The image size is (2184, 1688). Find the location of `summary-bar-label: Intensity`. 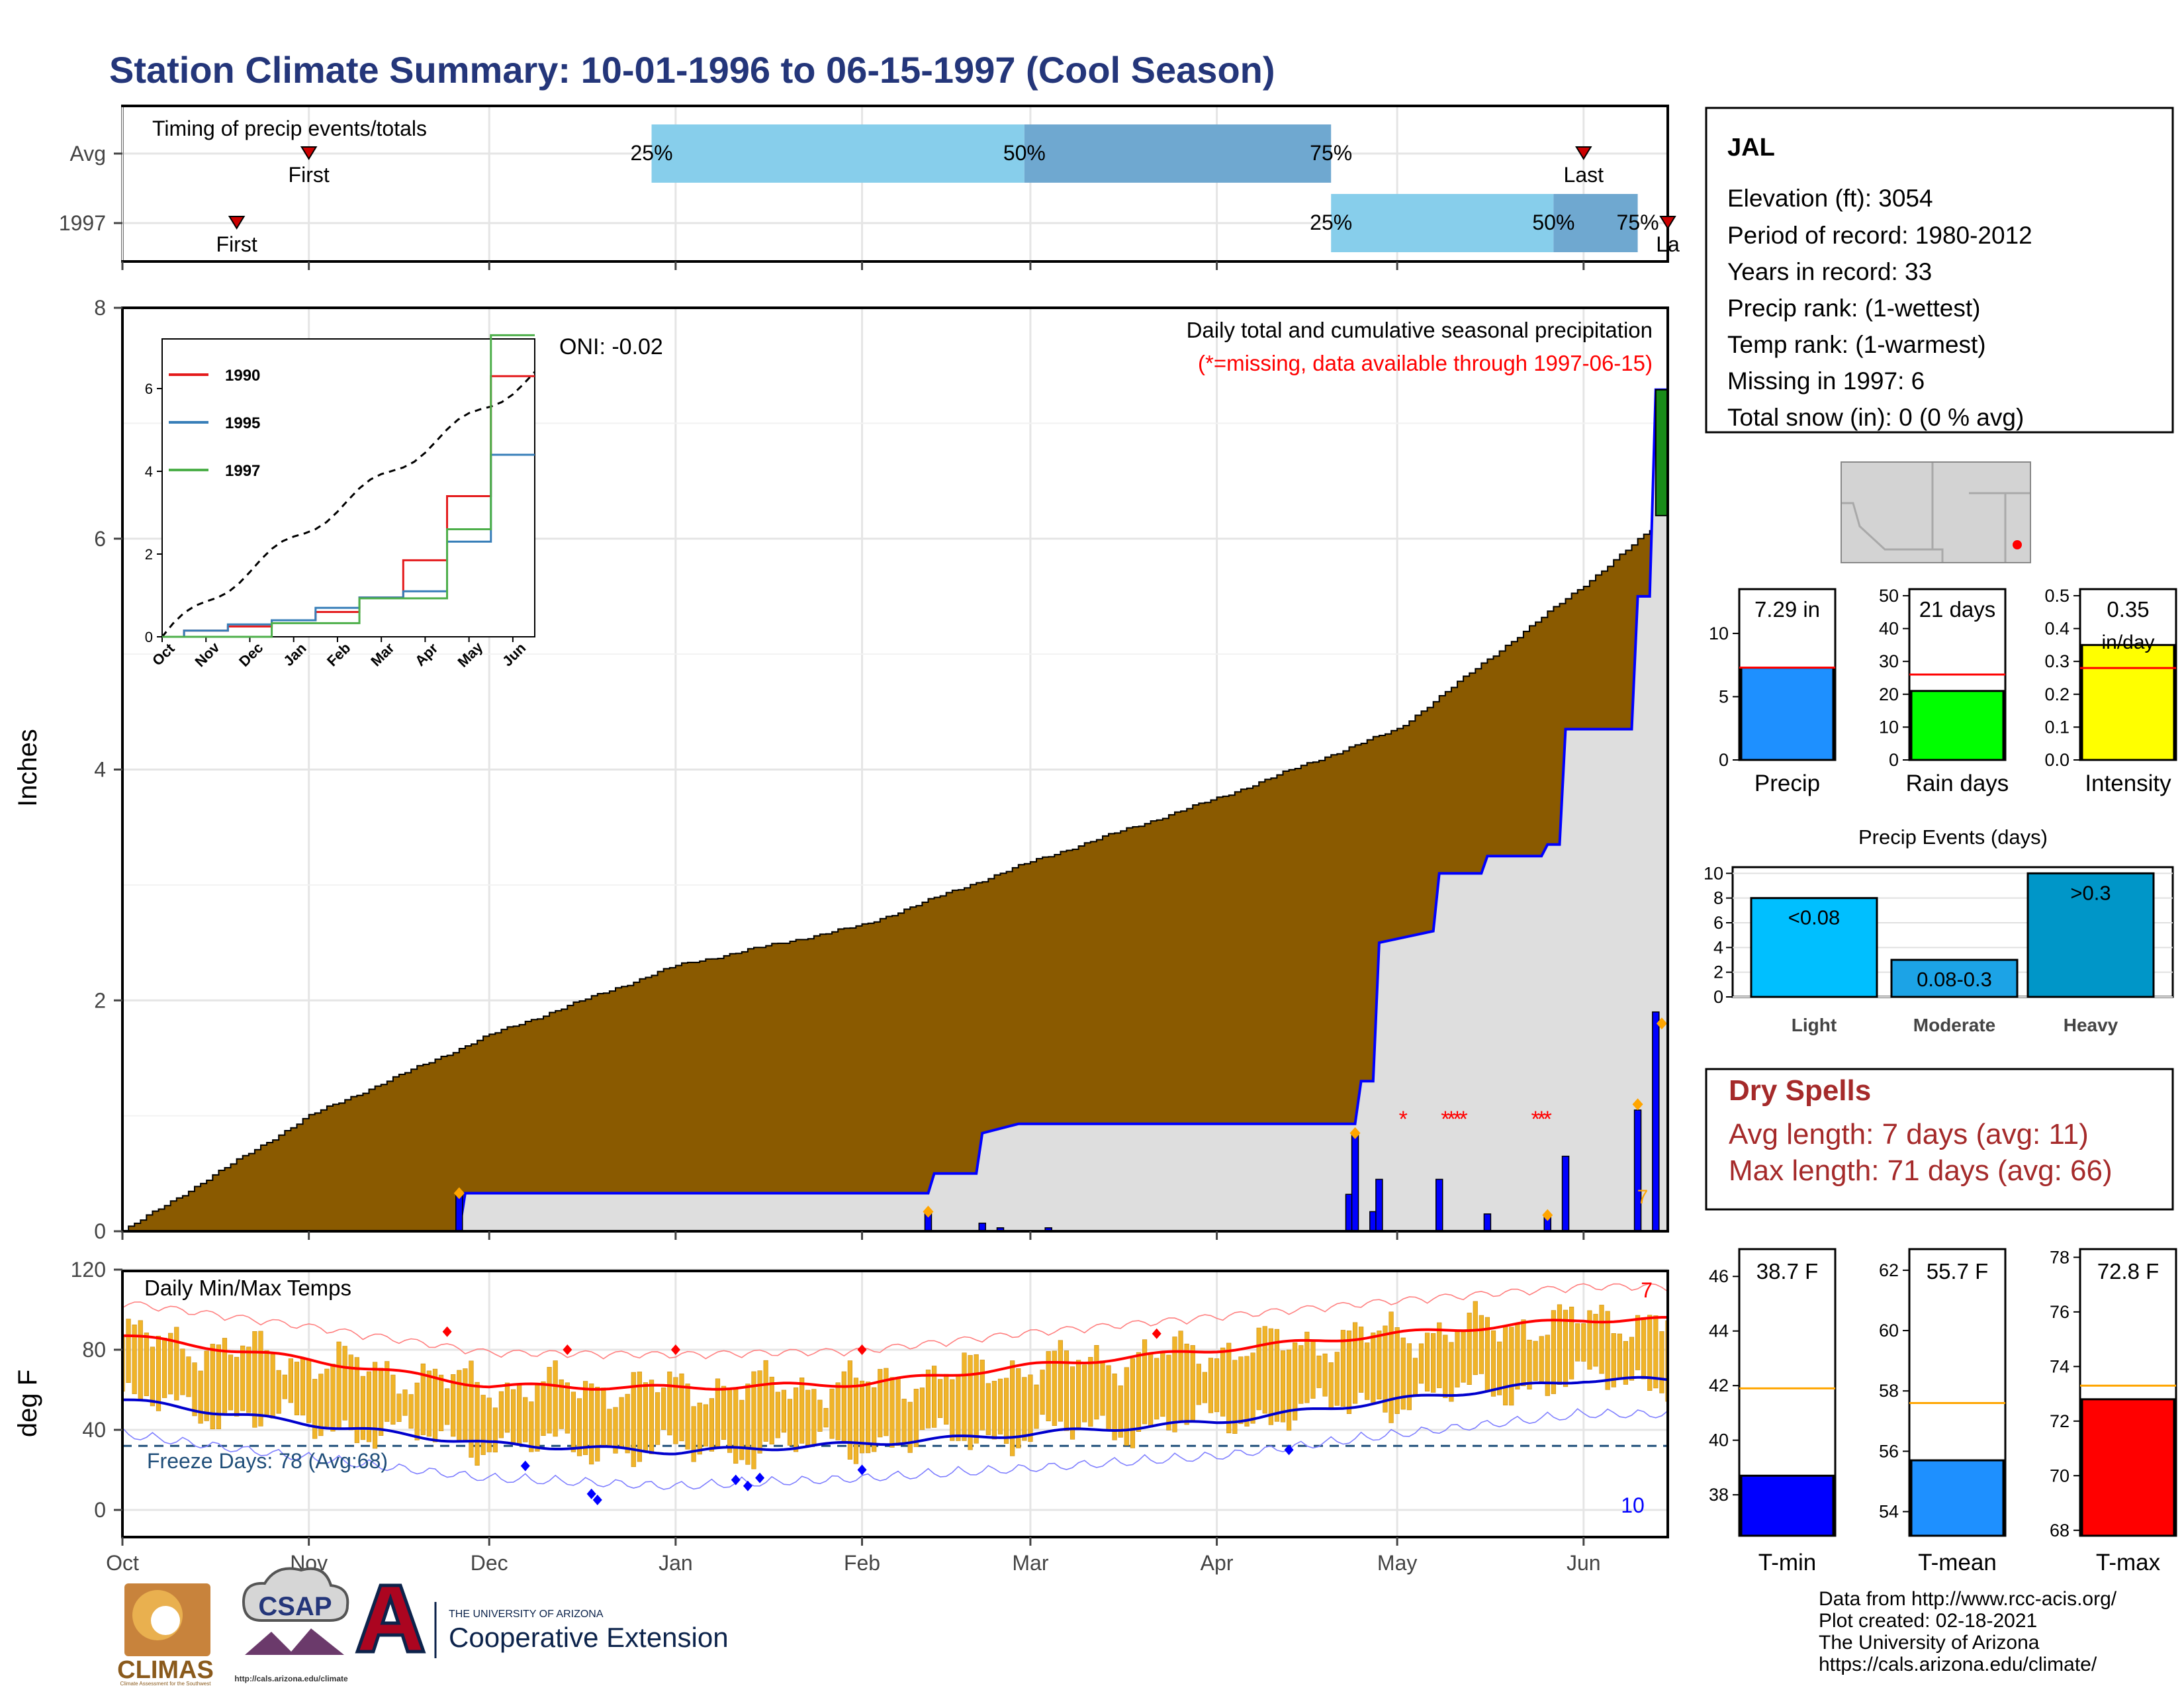

summary-bar-label: Intensity is located at coordinates (2128, 783).